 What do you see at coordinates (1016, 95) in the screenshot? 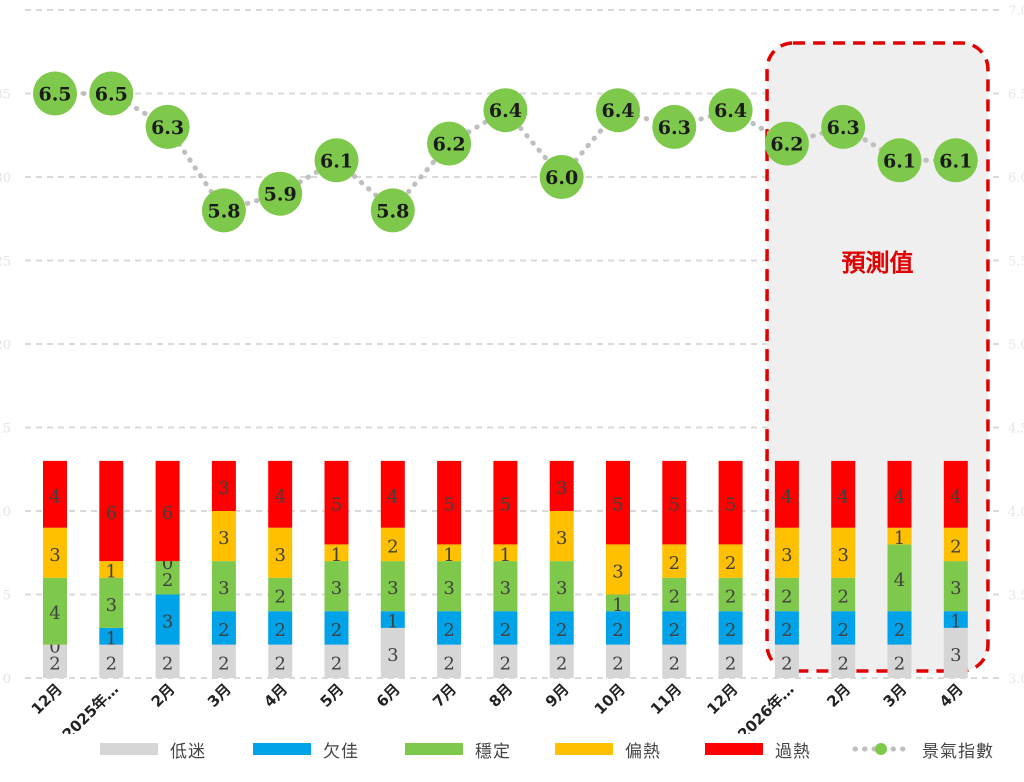
I see `right-axis-tick: 6.5` at bounding box center [1016, 95].